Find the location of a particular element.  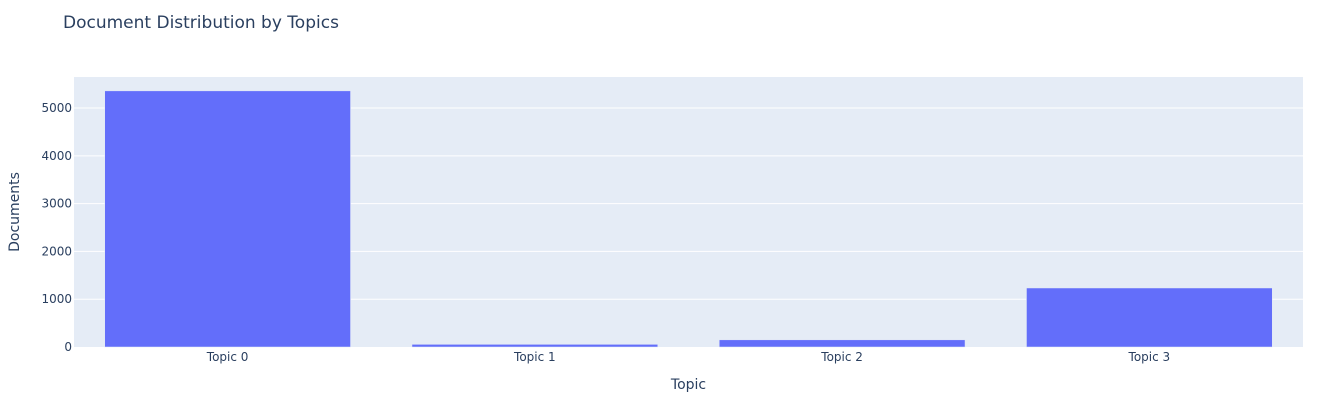

y-tick-label: 4000 is located at coordinates (56, 156).